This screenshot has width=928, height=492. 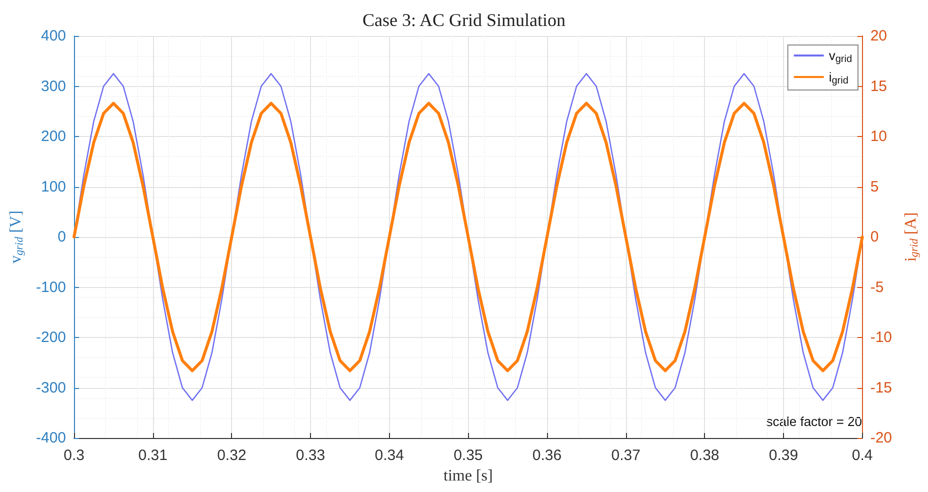 I want to click on y-tick-label: -100, so click(x=51, y=287).